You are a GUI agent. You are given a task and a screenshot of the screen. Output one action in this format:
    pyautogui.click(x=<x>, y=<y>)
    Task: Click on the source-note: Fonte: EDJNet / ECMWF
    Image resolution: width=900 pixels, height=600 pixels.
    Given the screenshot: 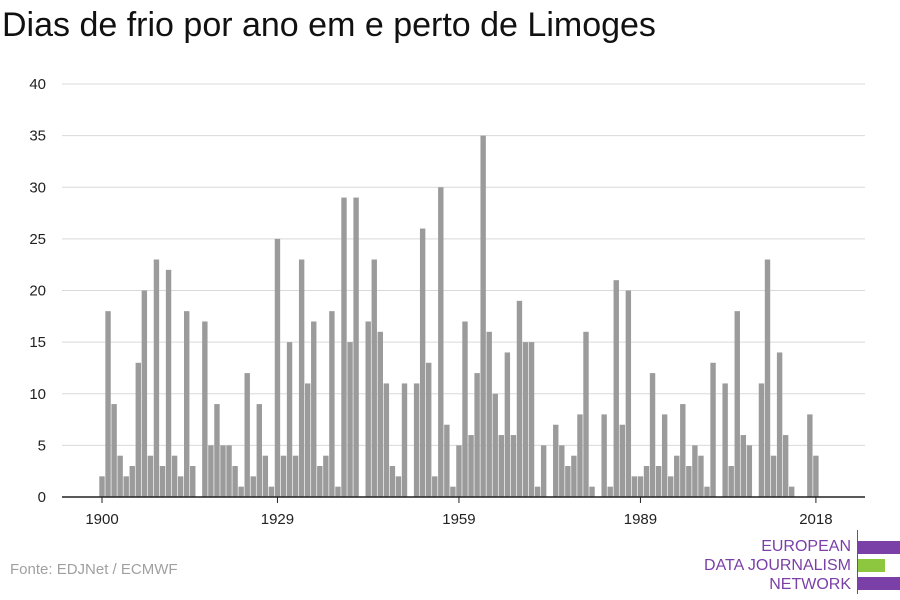 What is the action you would take?
    pyautogui.click(x=94, y=569)
    